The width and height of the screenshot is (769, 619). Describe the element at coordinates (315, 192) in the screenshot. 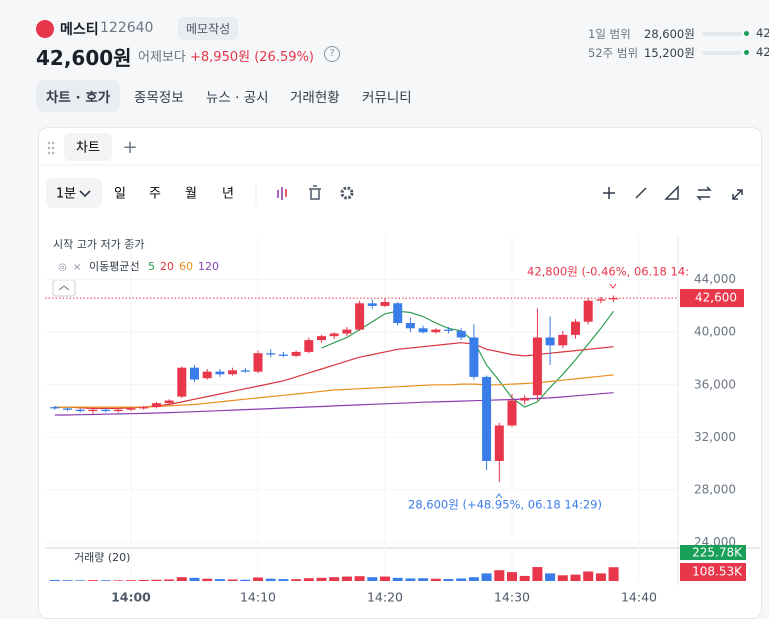

I see `delete-icon` at that location.